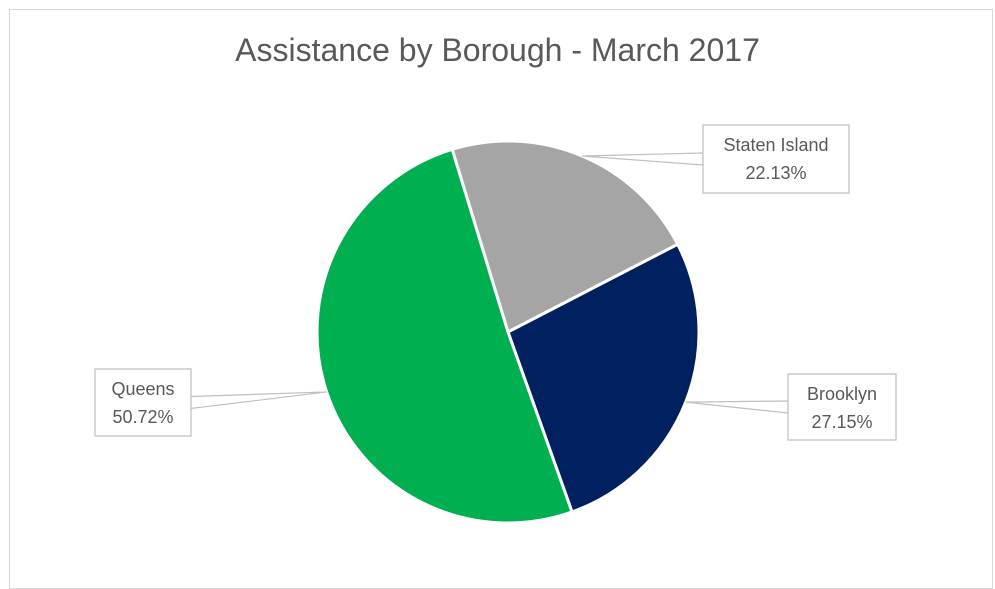 This screenshot has height=589, width=995. Describe the element at coordinates (841, 422) in the screenshot. I see `label-value-brooklyn: 27.15%` at that location.